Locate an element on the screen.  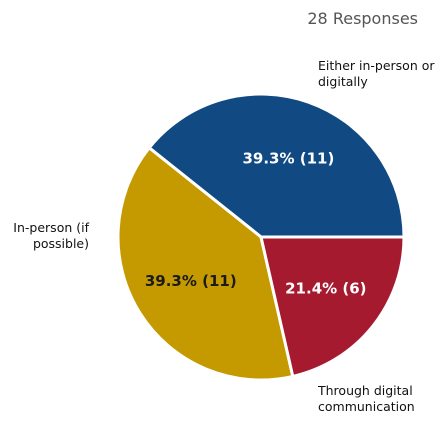
chart-title: 28 Responses is located at coordinates (362, 18).